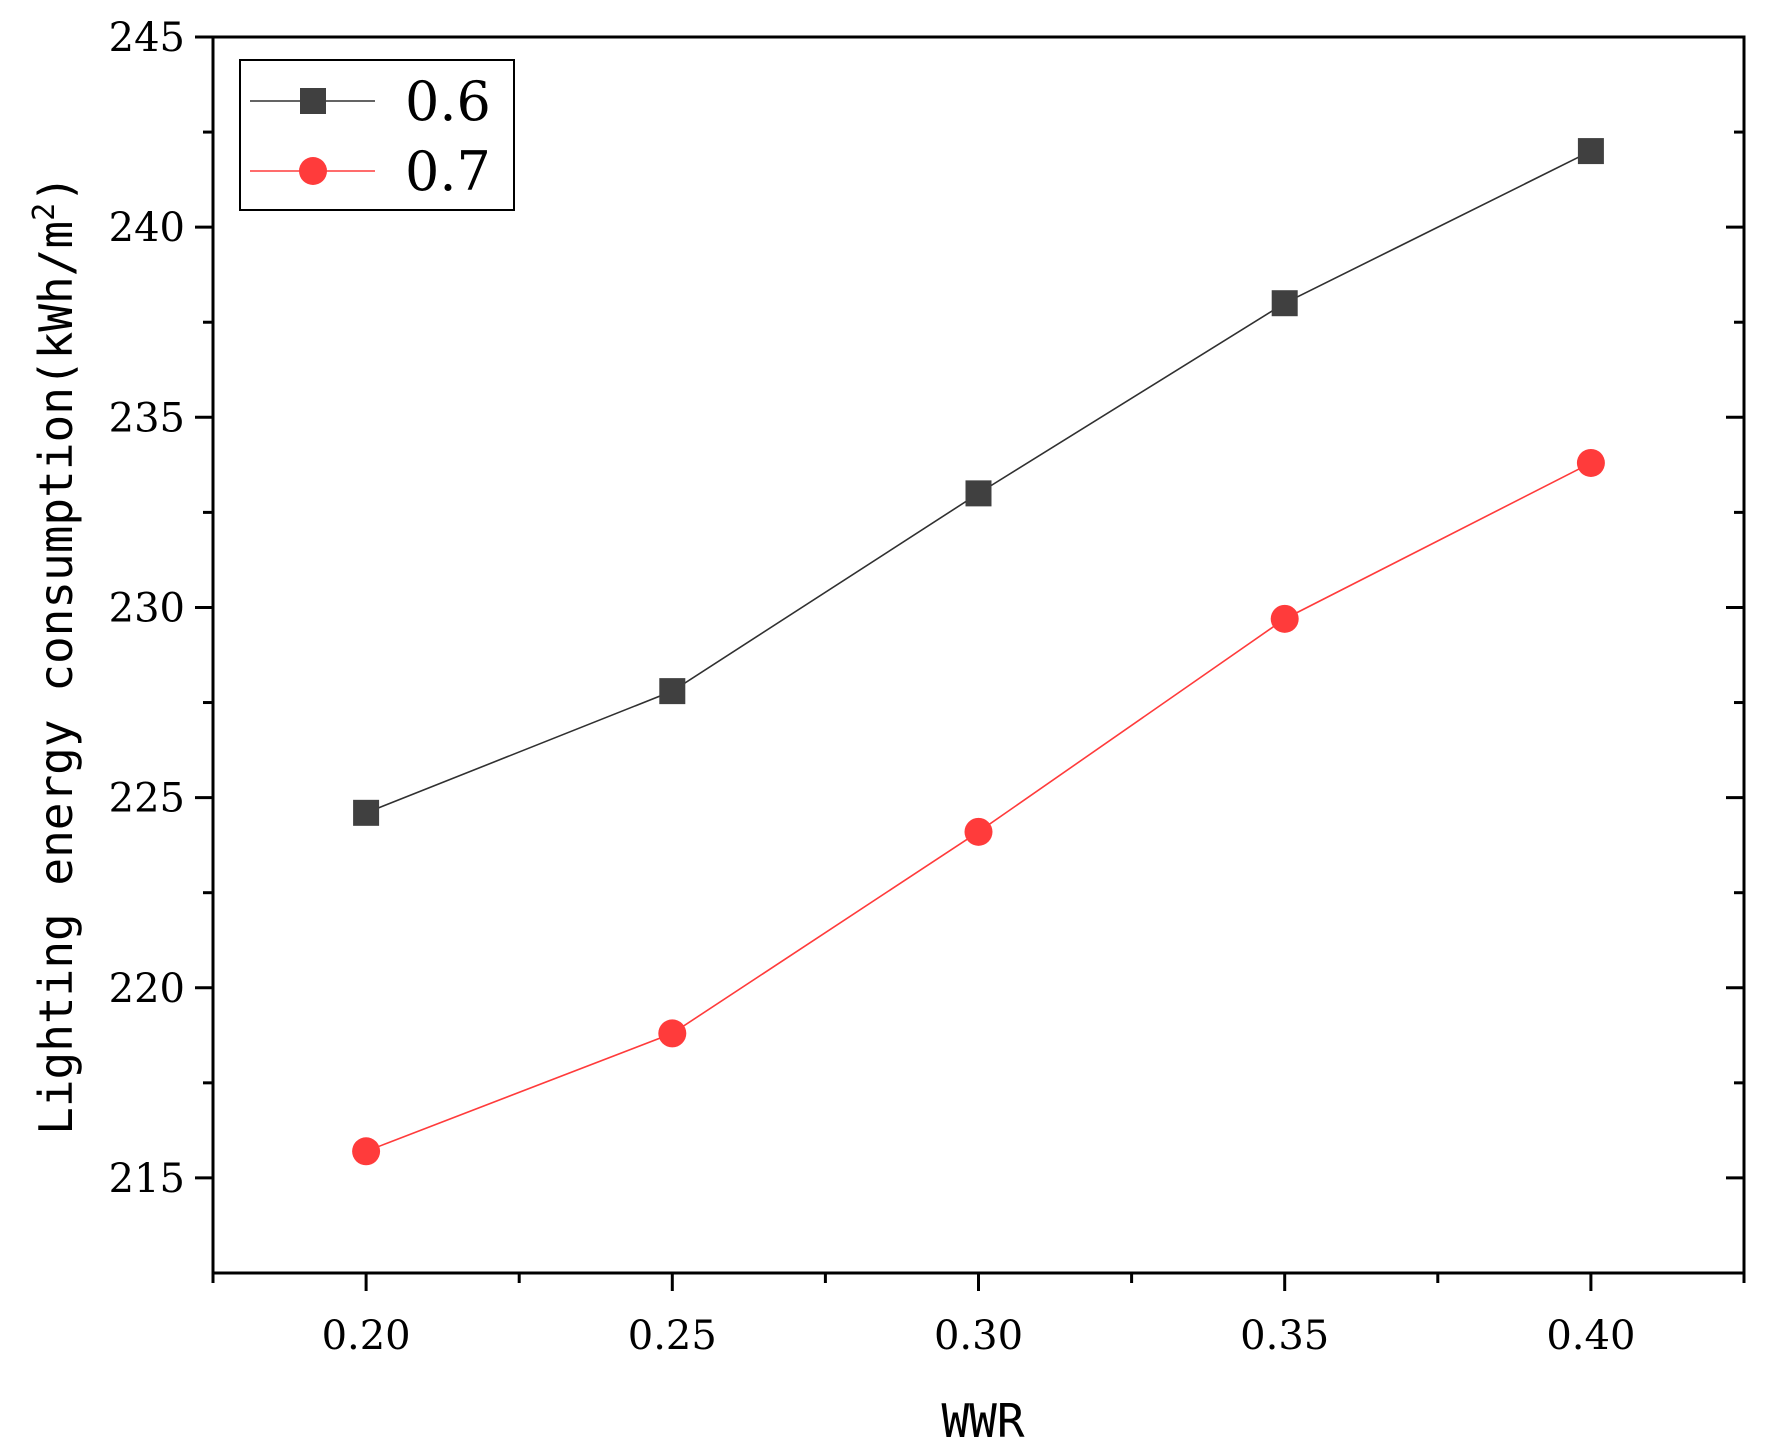  I want to click on legend-marker-square, so click(313, 101).